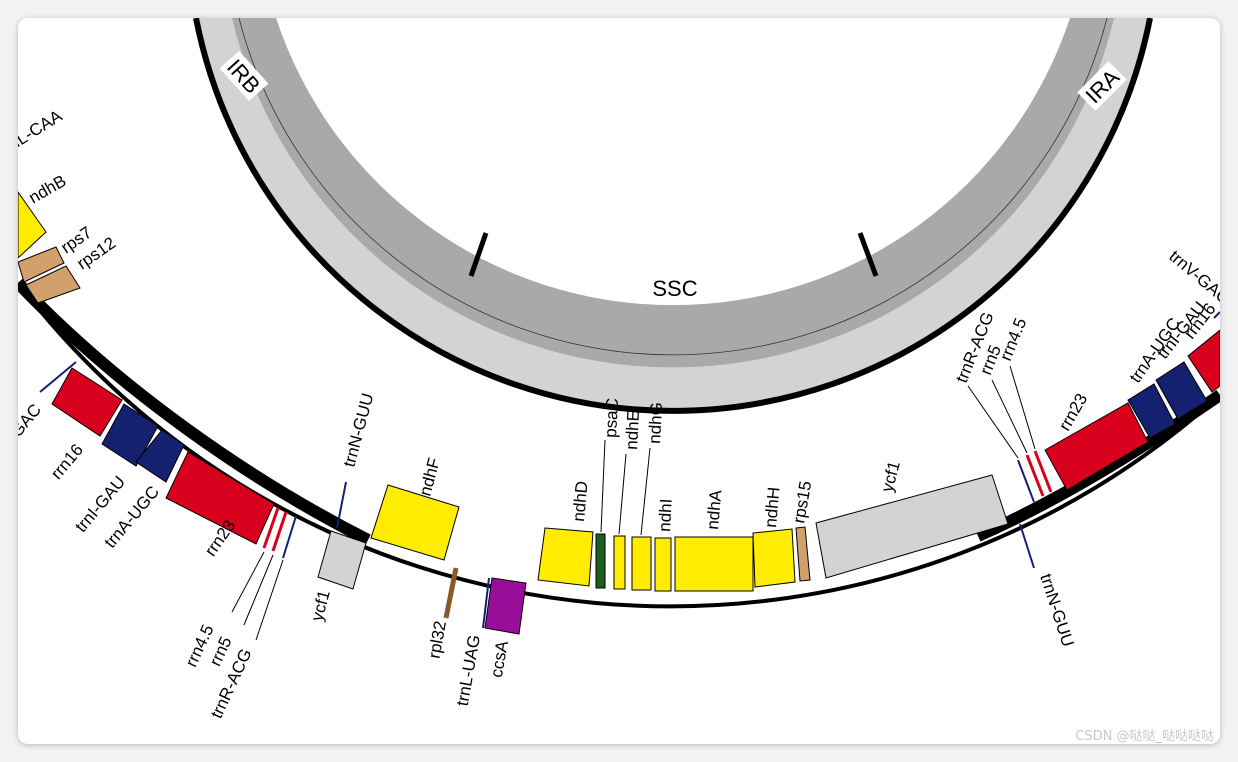 Image resolution: width=1238 pixels, height=762 pixels. Describe the element at coordinates (130, 435) in the screenshot. I see `gene-trnI-GAU-left` at that location.